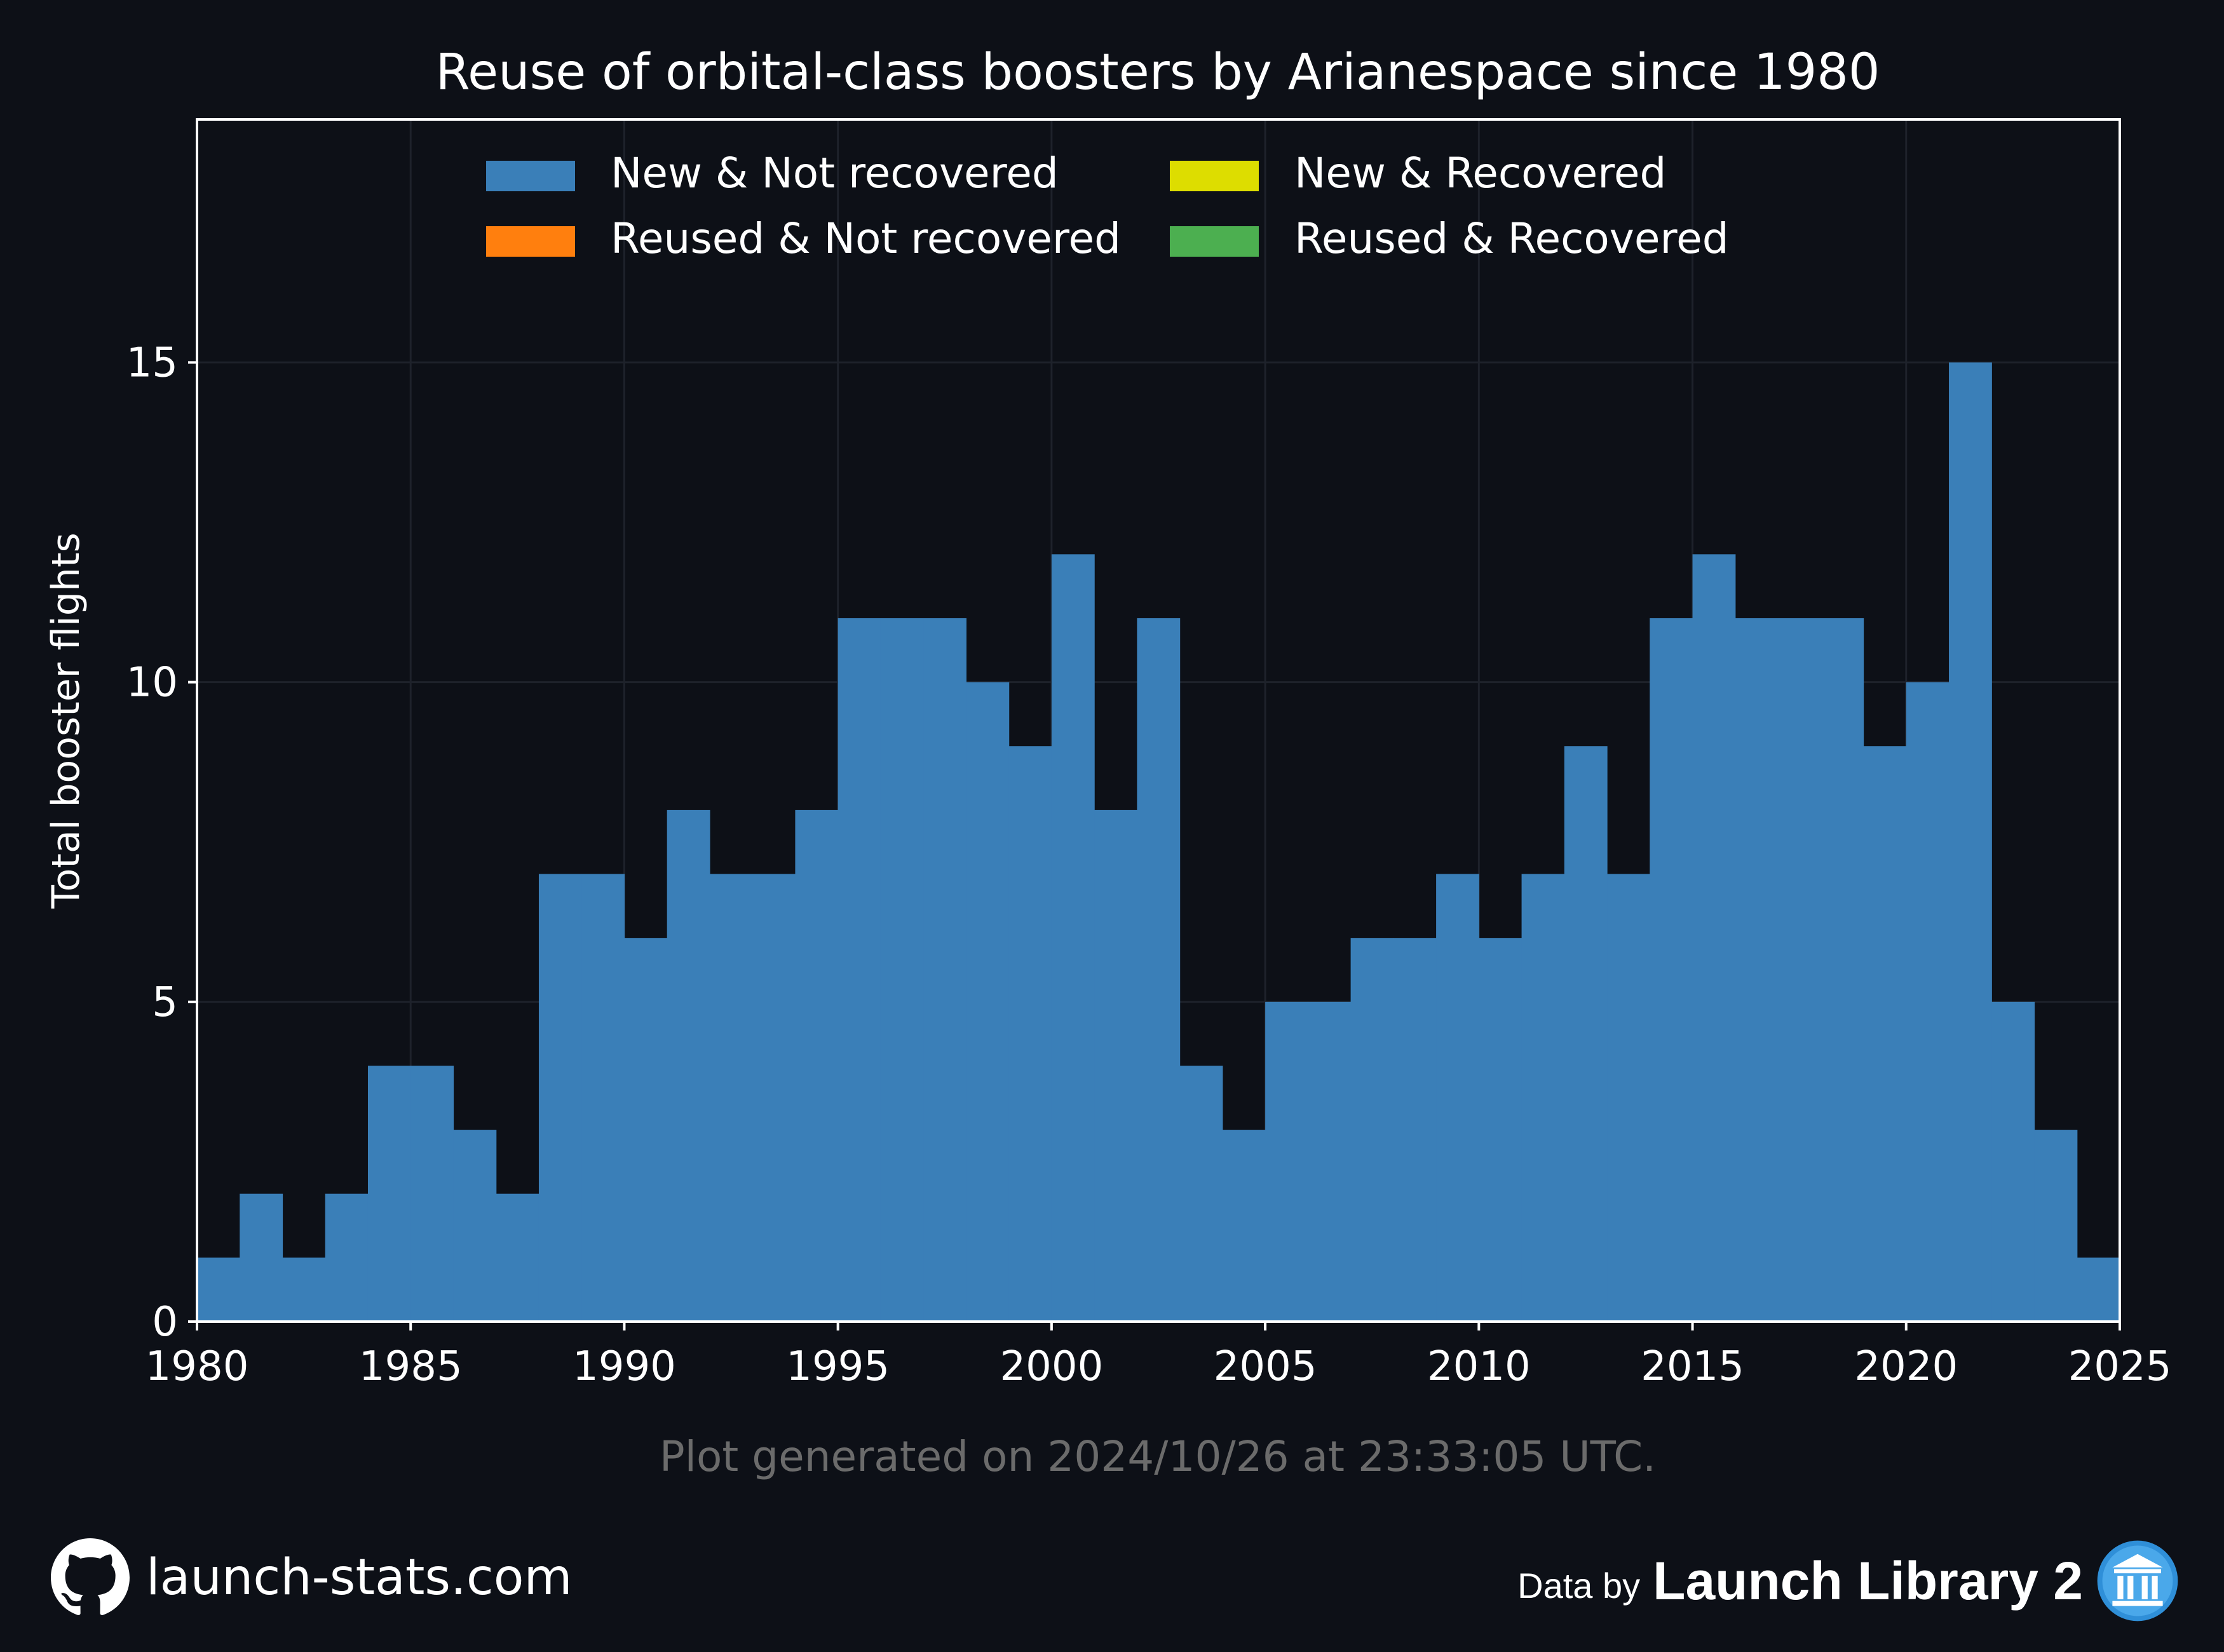 The image size is (2224, 1652). I want to click on site-branding: launch-stats.com, so click(311, 1578).